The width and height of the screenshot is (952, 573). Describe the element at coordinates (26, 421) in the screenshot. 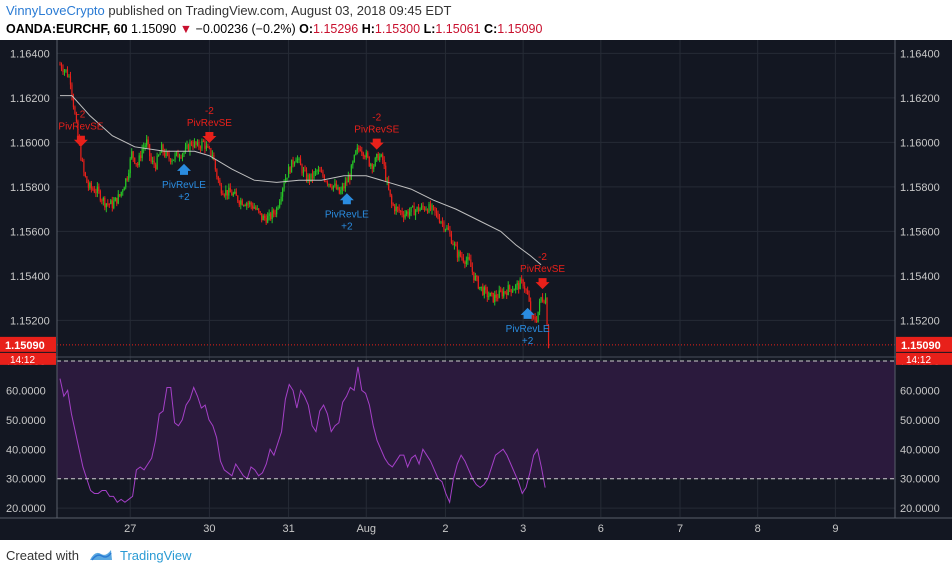

I see `rsi-tick-left: 50.0000` at that location.